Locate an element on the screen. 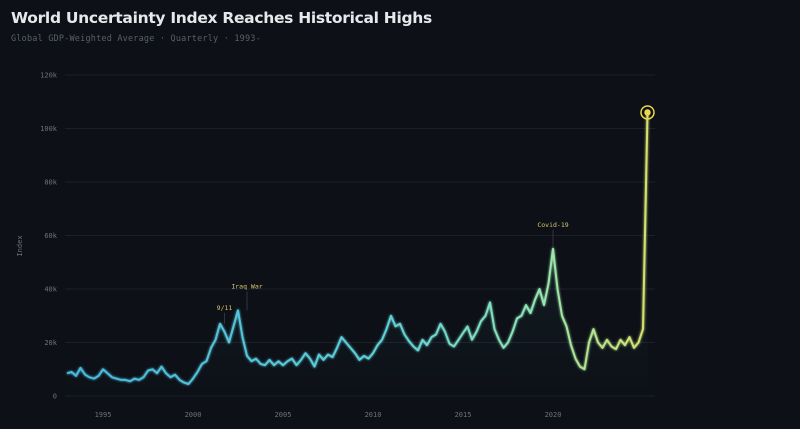  x-tick-label: 2000 is located at coordinates (193, 415).